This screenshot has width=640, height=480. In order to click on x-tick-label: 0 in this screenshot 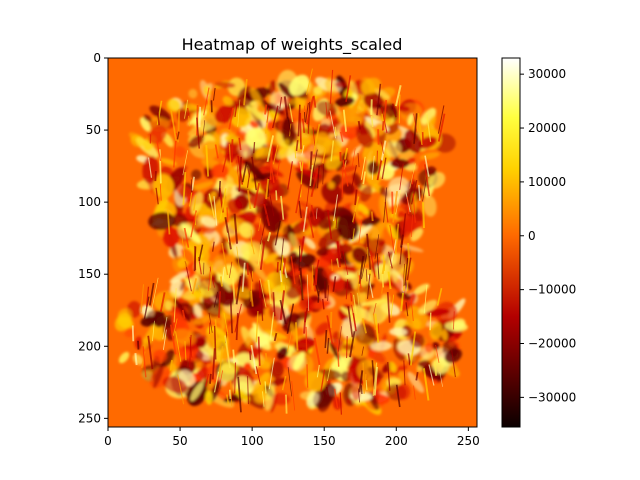, I will do `click(108, 441)`.